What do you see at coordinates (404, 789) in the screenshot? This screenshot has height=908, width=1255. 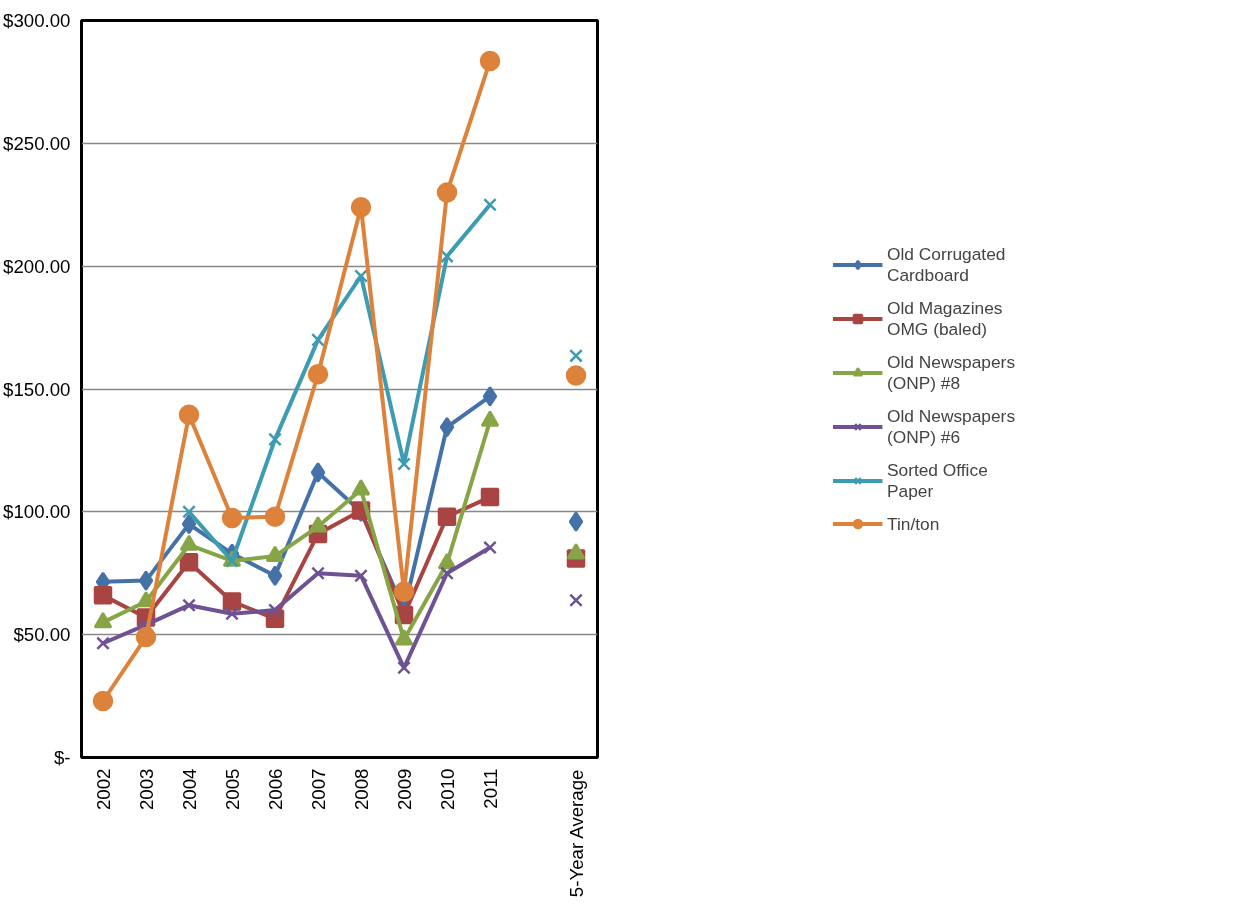 I see `x-tick-label: 2009` at bounding box center [404, 789].